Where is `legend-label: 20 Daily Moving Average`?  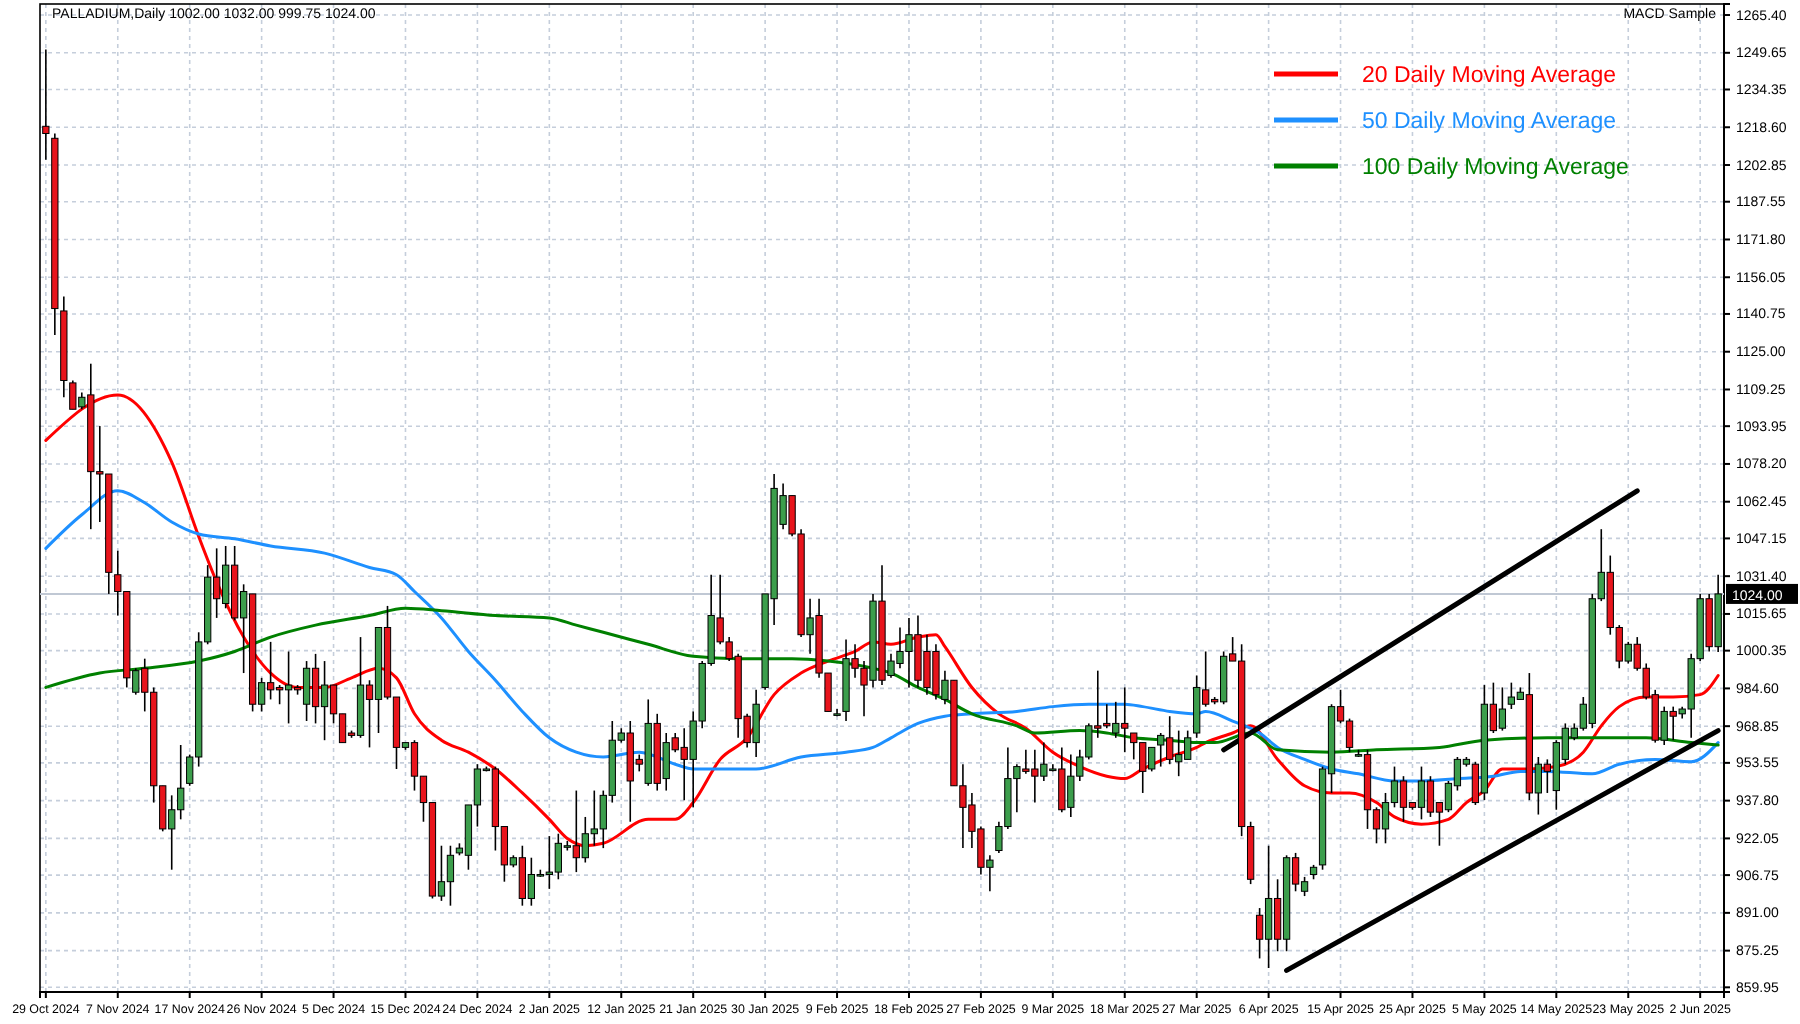
legend-label: 20 Daily Moving Average is located at coordinates (1489, 76).